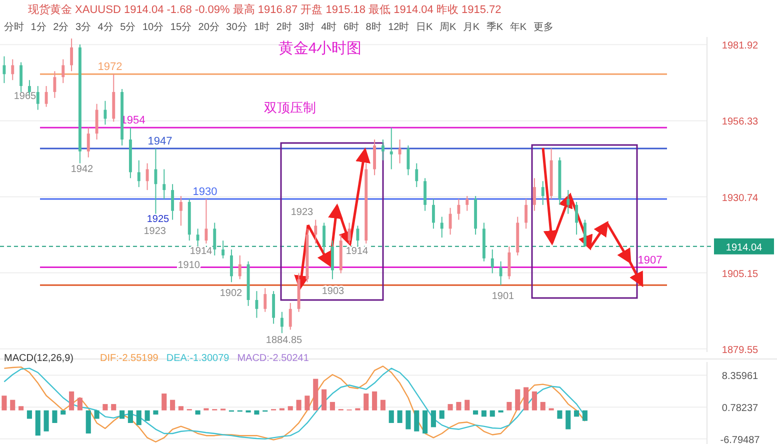 The image size is (777, 444). What do you see at coordinates (740, 198) in the screenshot?
I see `y-tick-label: 1930.74` at bounding box center [740, 198].